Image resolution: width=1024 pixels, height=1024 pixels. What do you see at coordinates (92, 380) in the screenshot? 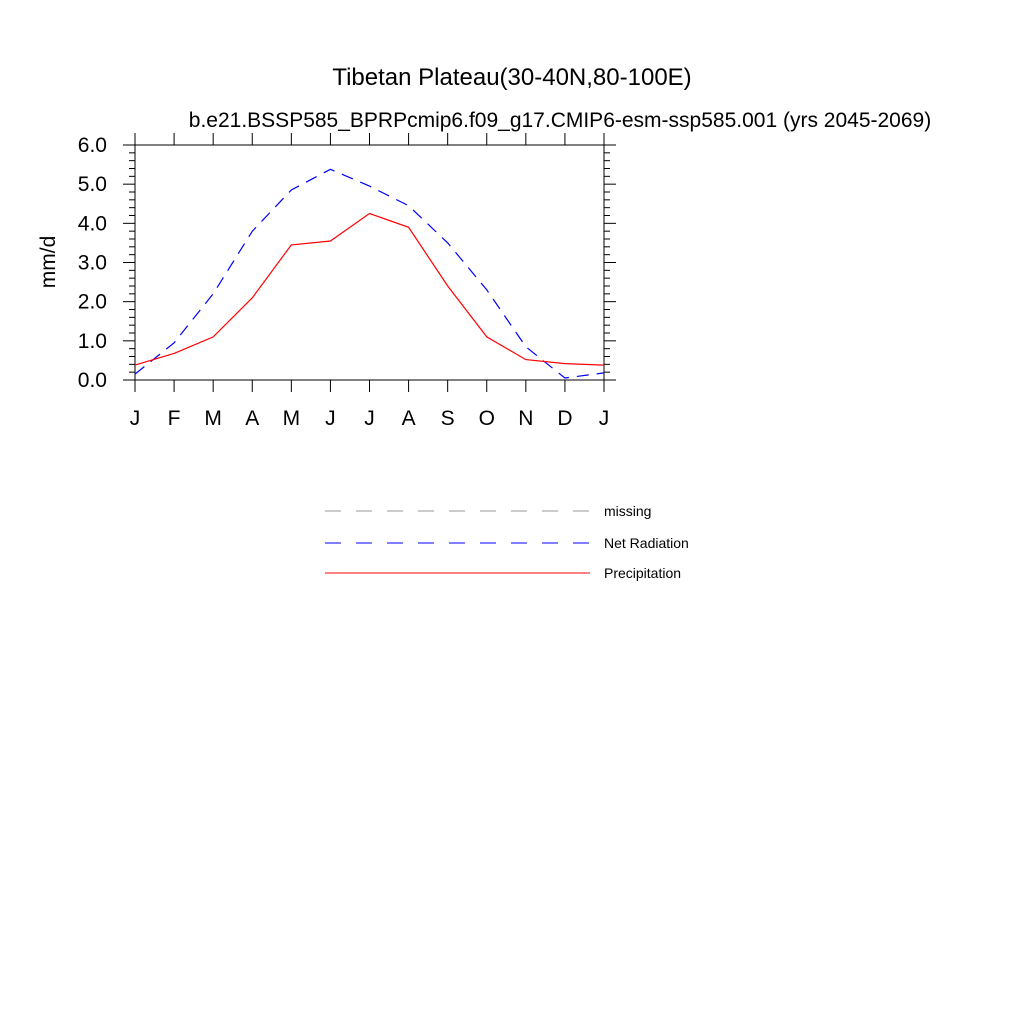
I see `y-tick-label: 0.0` at bounding box center [92, 380].